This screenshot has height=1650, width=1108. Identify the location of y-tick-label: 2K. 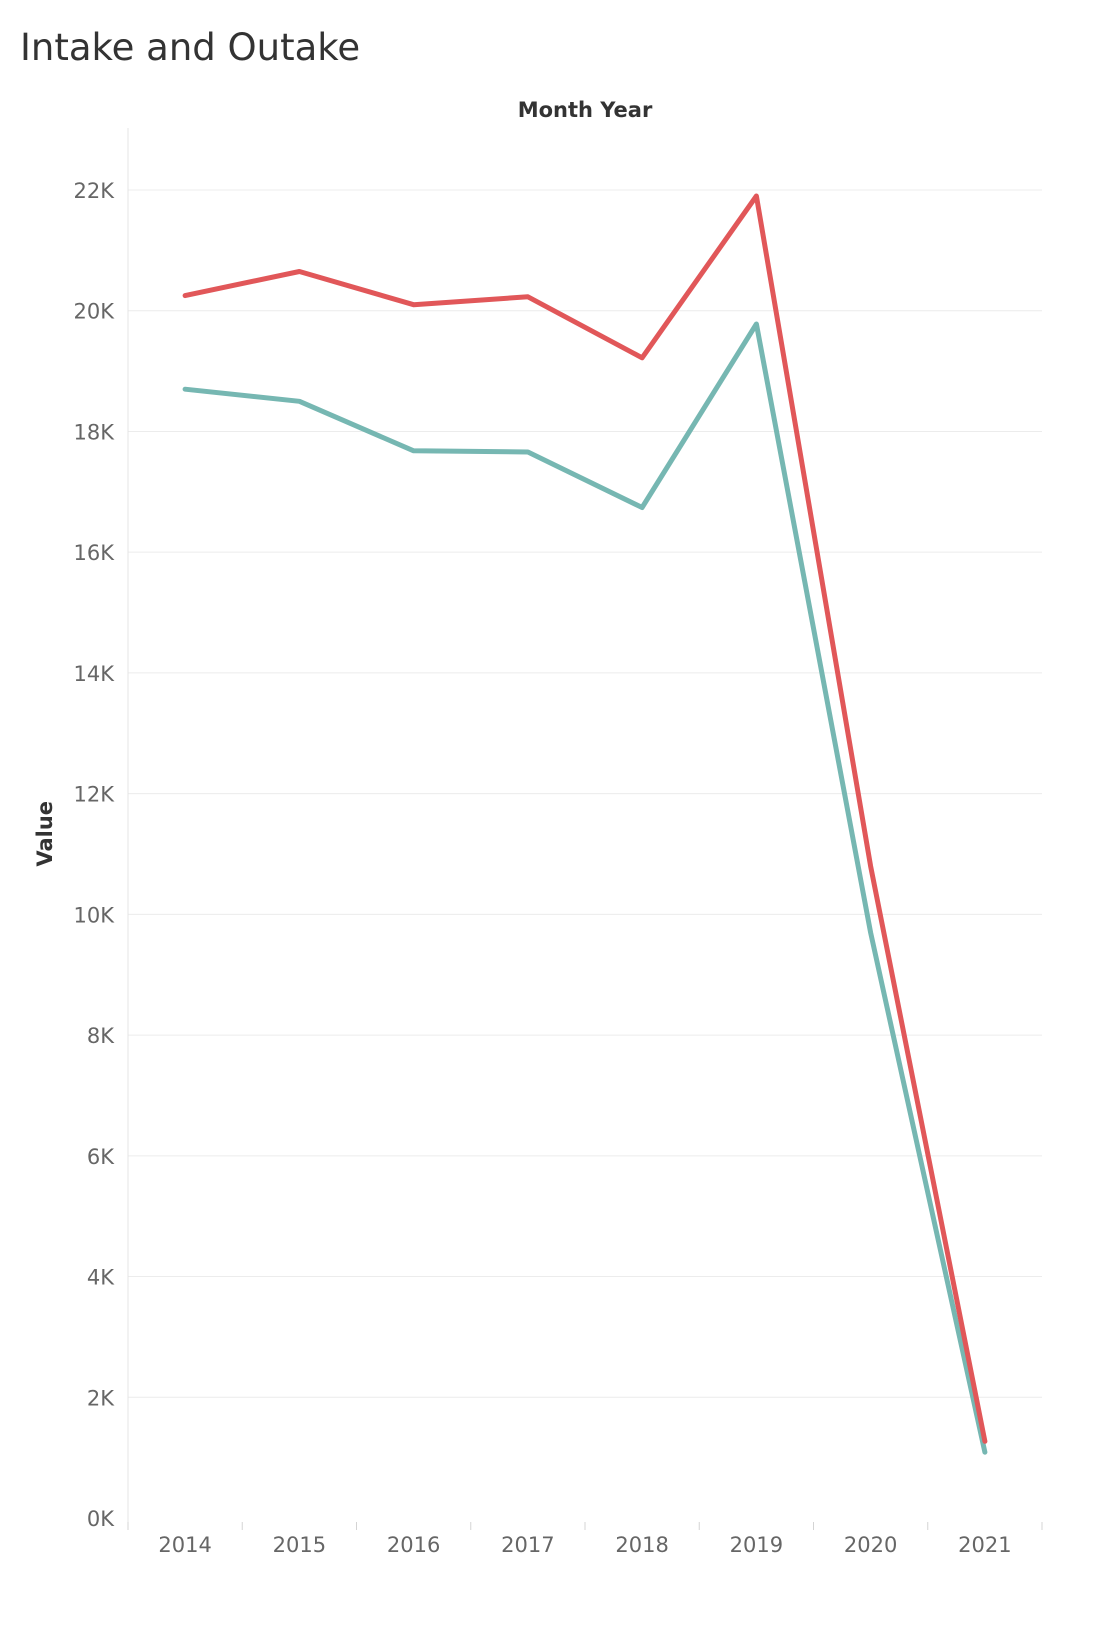
(101, 1398).